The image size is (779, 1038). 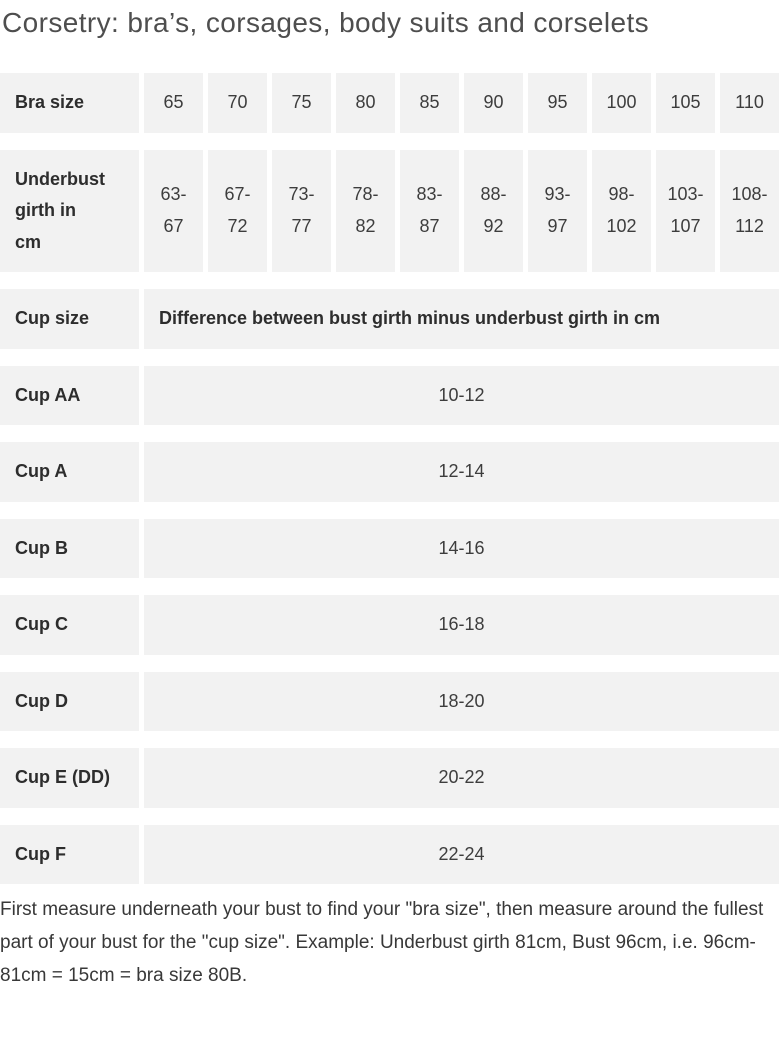 I want to click on row-label-cup-a: Cup A, so click(x=69, y=472).